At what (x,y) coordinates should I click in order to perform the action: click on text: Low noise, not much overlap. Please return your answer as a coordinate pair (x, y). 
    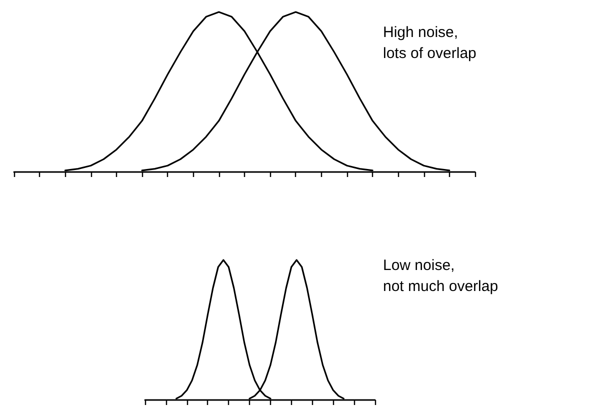
    Looking at the image, I should click on (440, 276).